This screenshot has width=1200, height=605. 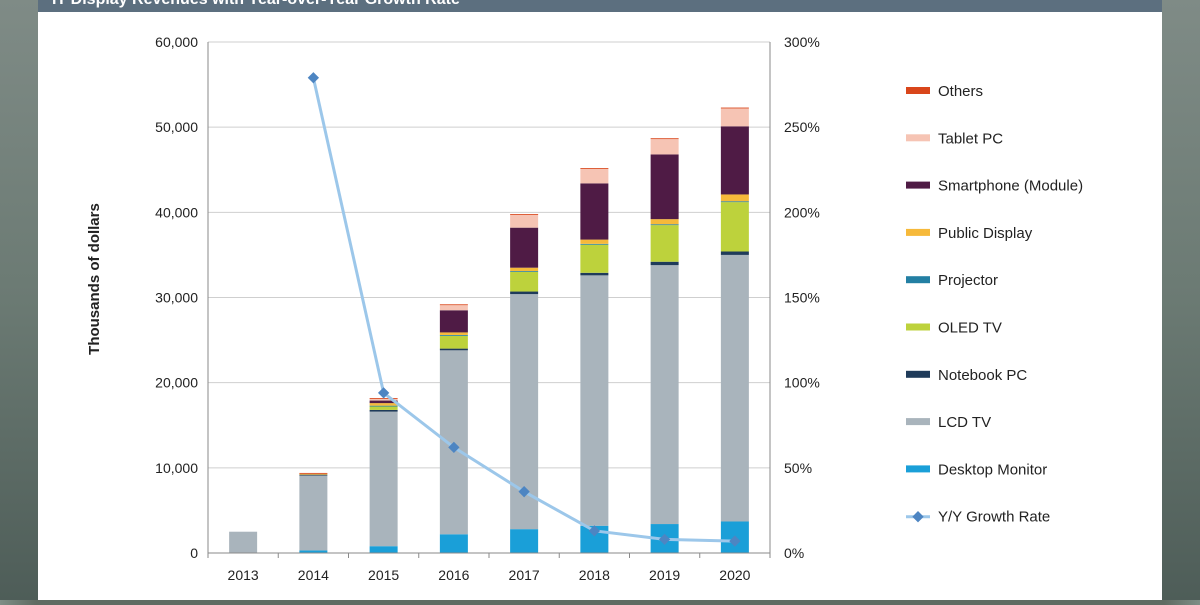 What do you see at coordinates (970, 138) in the screenshot?
I see `legend-label: Tablet PC` at bounding box center [970, 138].